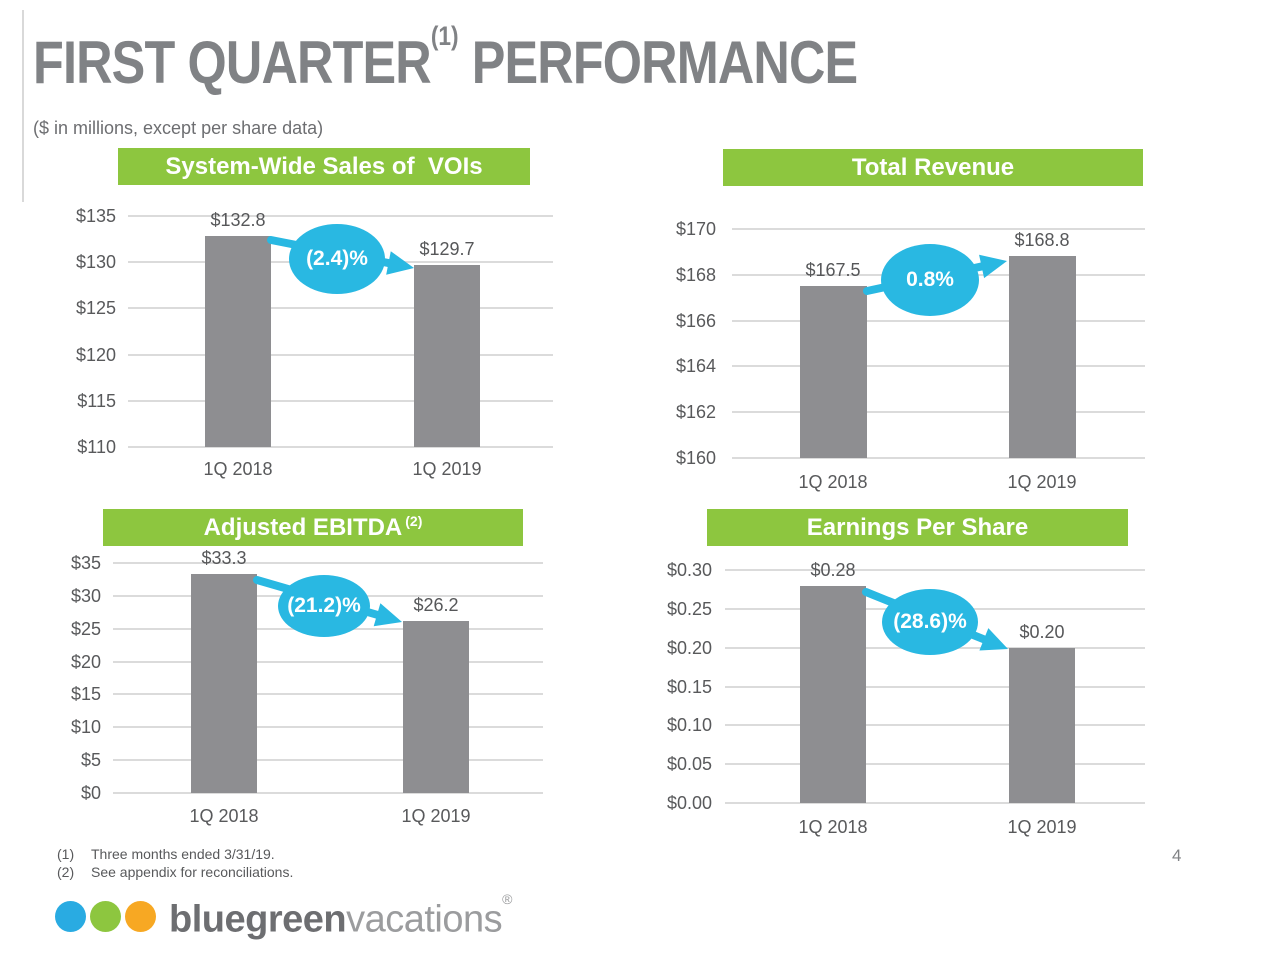 This screenshot has width=1280, height=960. I want to click on page-title-rest: PERFORMANCE, so click(658, 62).